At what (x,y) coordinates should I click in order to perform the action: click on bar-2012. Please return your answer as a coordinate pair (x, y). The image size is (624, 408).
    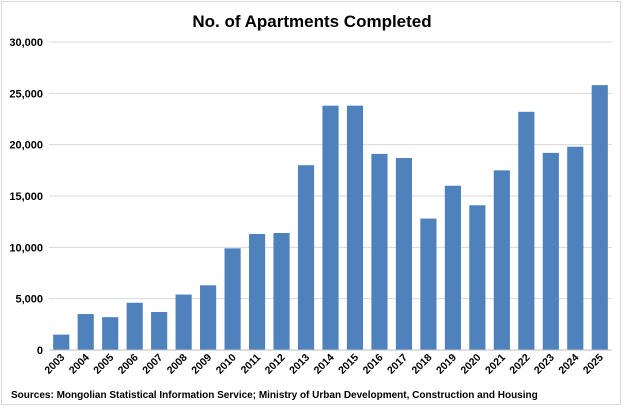
    Looking at the image, I should click on (281, 291).